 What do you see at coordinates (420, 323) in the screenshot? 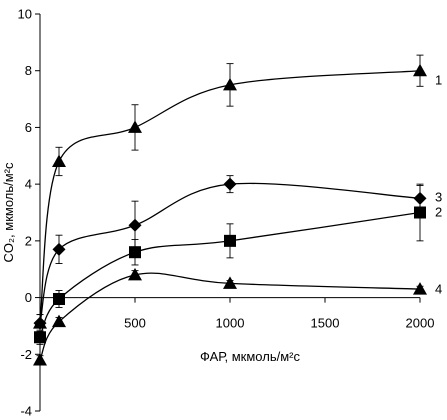
I see `x-tick-label: 2000` at bounding box center [420, 323].